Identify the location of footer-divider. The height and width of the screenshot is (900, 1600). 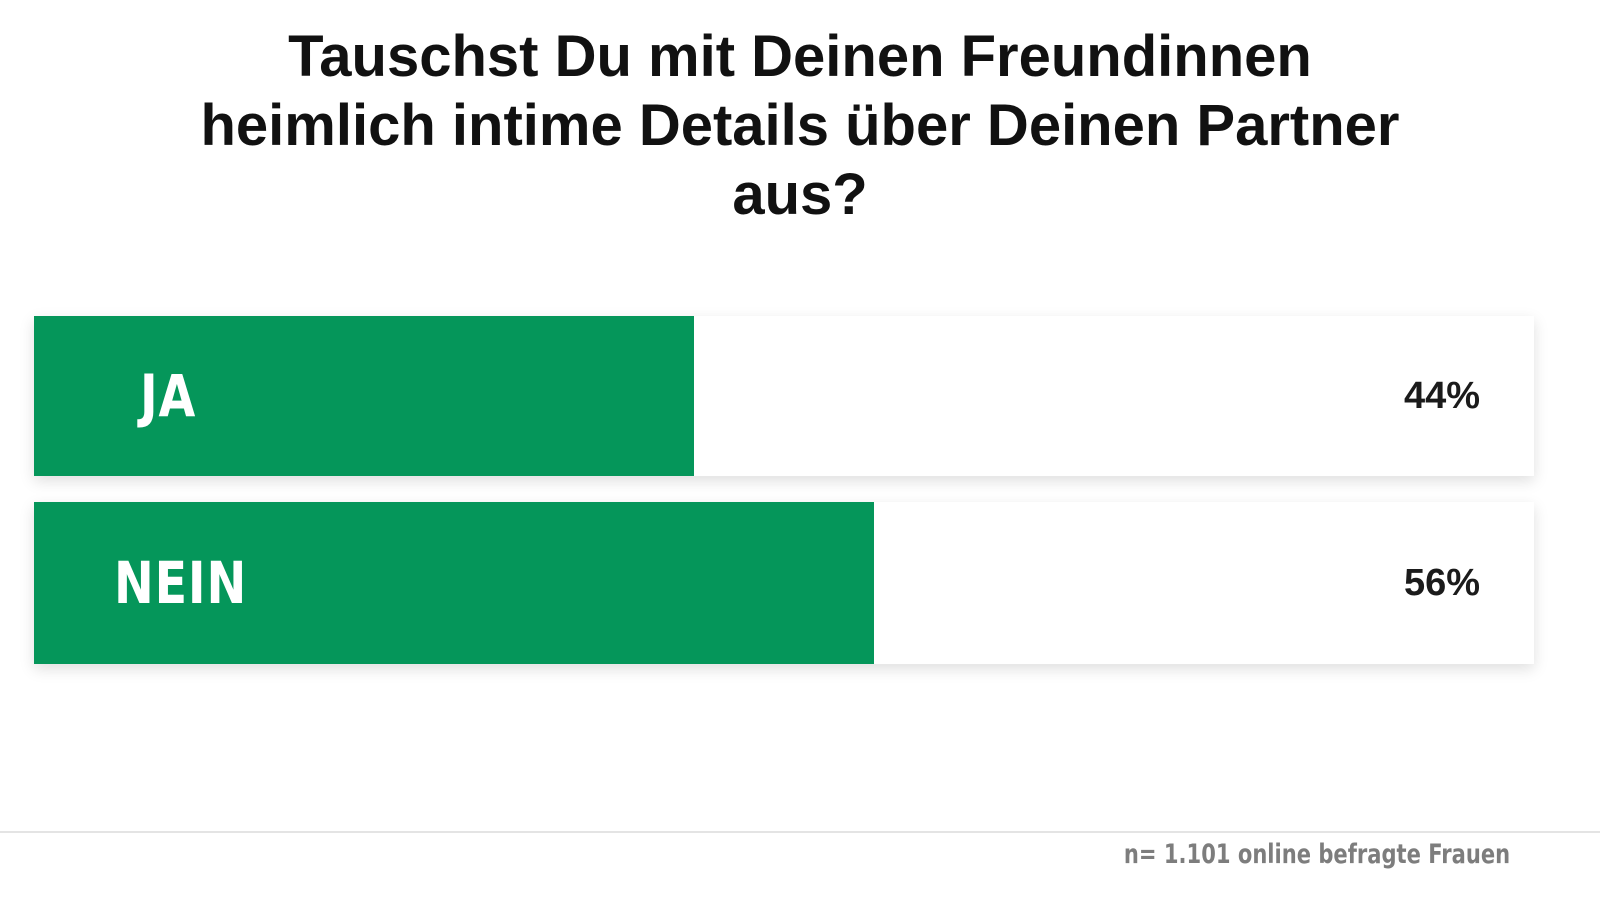
(800, 832).